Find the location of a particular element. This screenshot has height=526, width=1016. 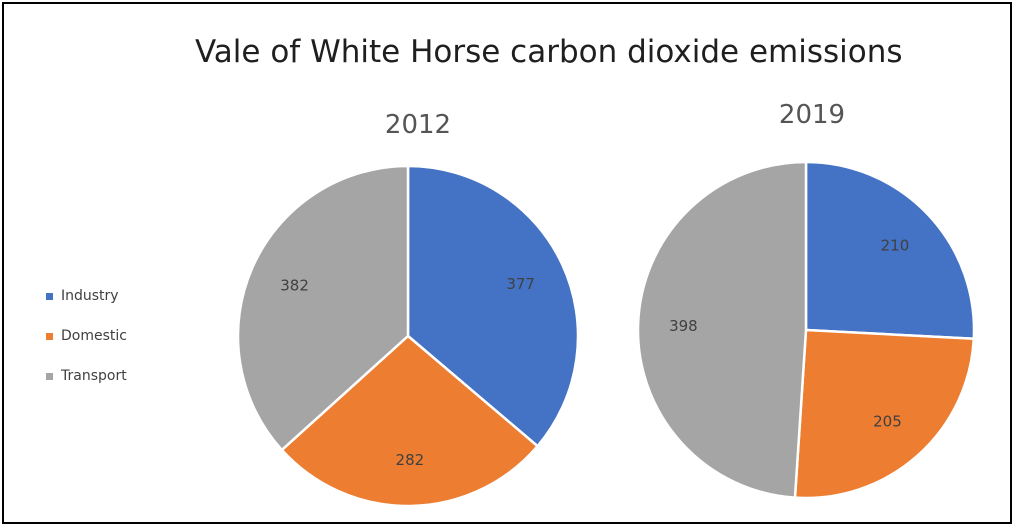

data-label-2019-industry: 210 is located at coordinates (895, 246).